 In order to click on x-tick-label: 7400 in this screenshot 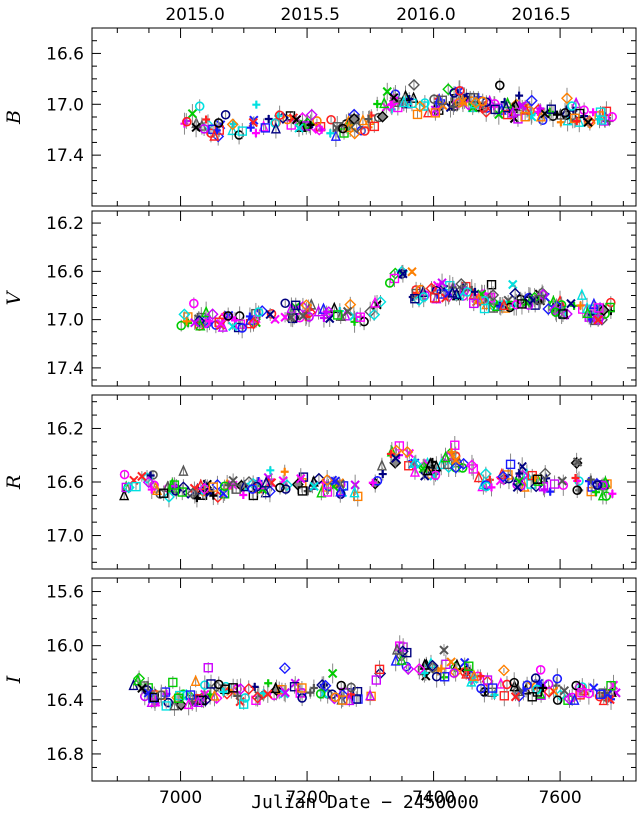, I will do `click(433, 798)`.